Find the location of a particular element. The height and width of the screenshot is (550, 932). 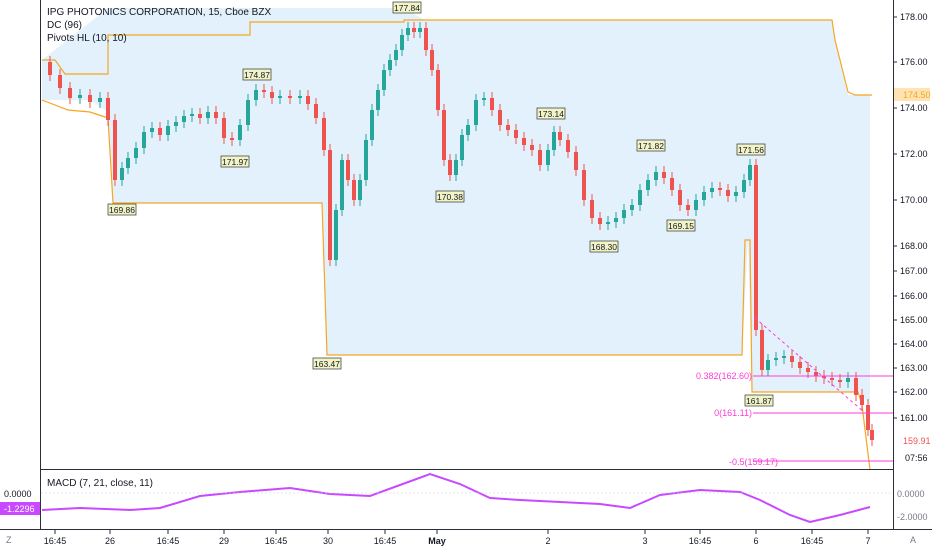

price-tick-label: 164.00 is located at coordinates (914, 344).